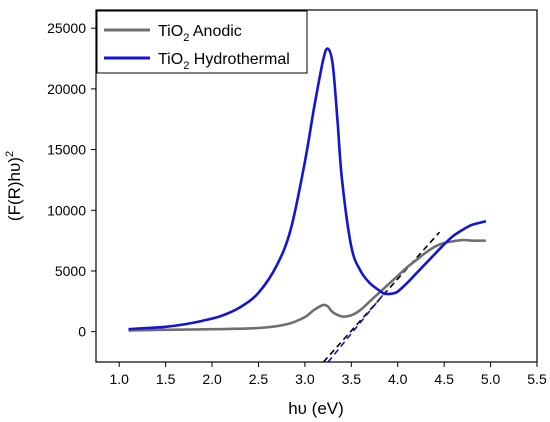 The height and width of the screenshot is (422, 550). I want to click on y-axis-label: (F(R)hυ)2, so click(14, 186).